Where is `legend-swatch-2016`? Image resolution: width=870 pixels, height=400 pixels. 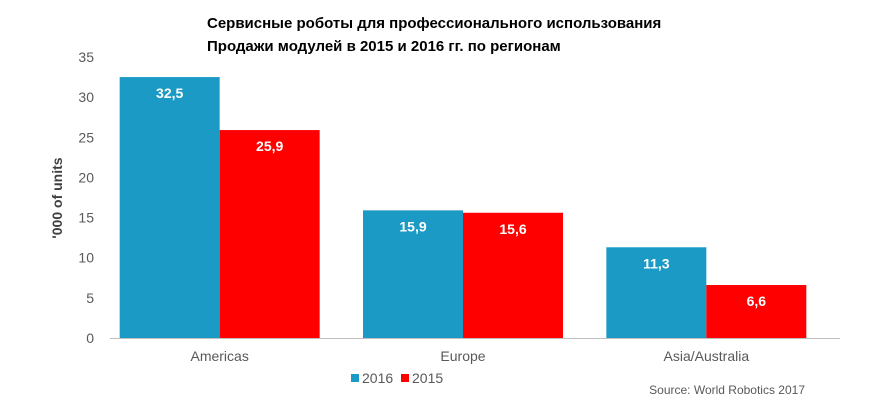
legend-swatch-2016 is located at coordinates (355, 378).